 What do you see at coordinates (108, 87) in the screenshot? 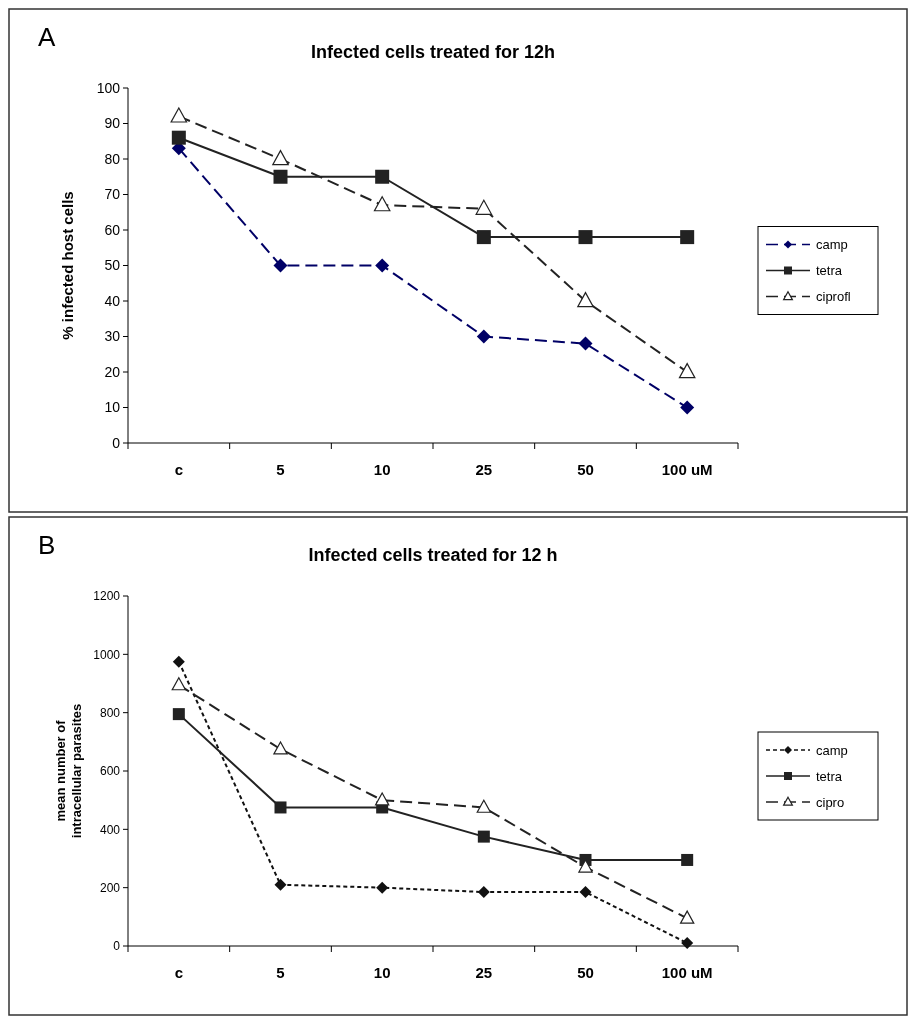
I see `y-tick-label: 100` at bounding box center [108, 87].